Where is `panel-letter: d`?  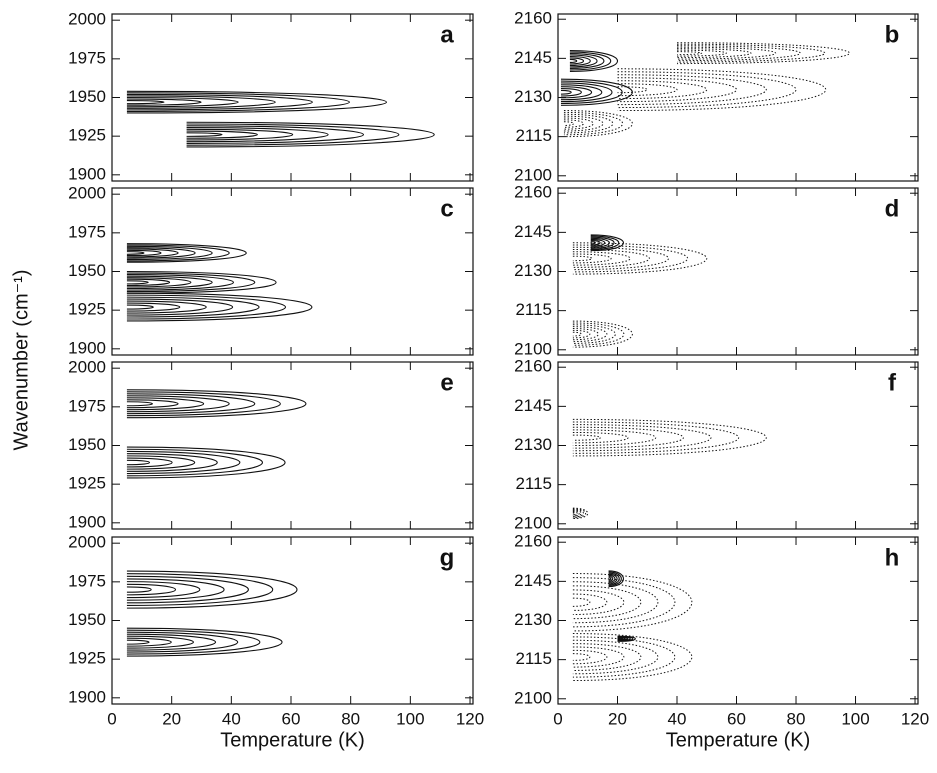
panel-letter: d is located at coordinates (892, 208).